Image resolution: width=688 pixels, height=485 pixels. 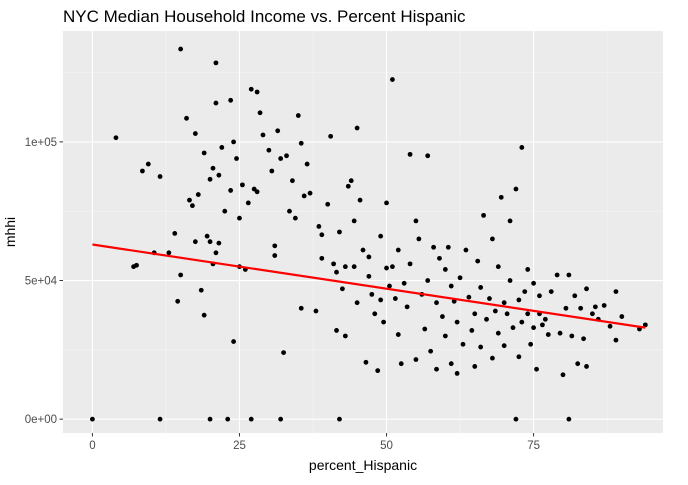 What do you see at coordinates (314, 442) in the screenshot?
I see `x-axis-ticks: 0 25 50 75` at bounding box center [314, 442].